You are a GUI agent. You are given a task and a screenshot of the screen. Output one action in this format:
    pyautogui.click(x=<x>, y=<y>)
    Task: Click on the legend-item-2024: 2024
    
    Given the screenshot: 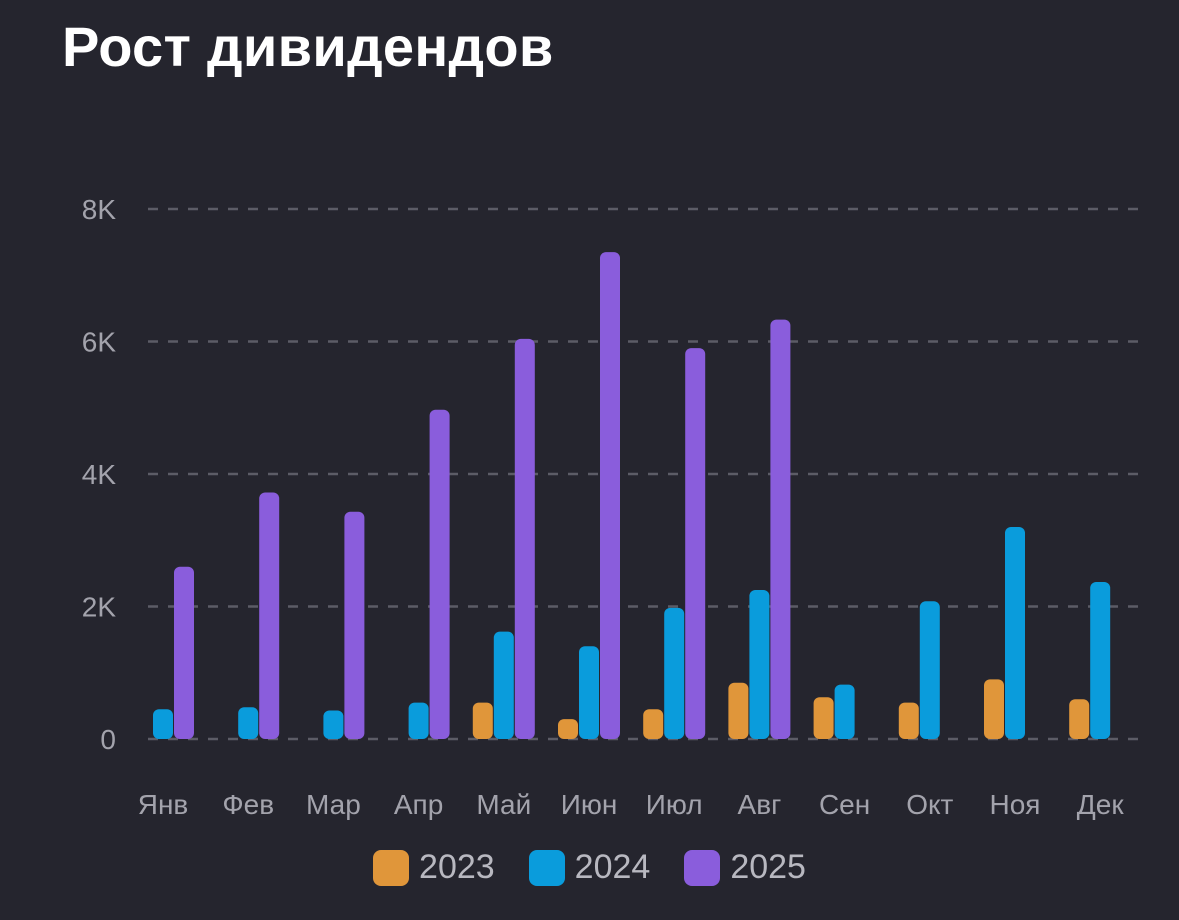 What is the action you would take?
    pyautogui.click(x=589, y=867)
    